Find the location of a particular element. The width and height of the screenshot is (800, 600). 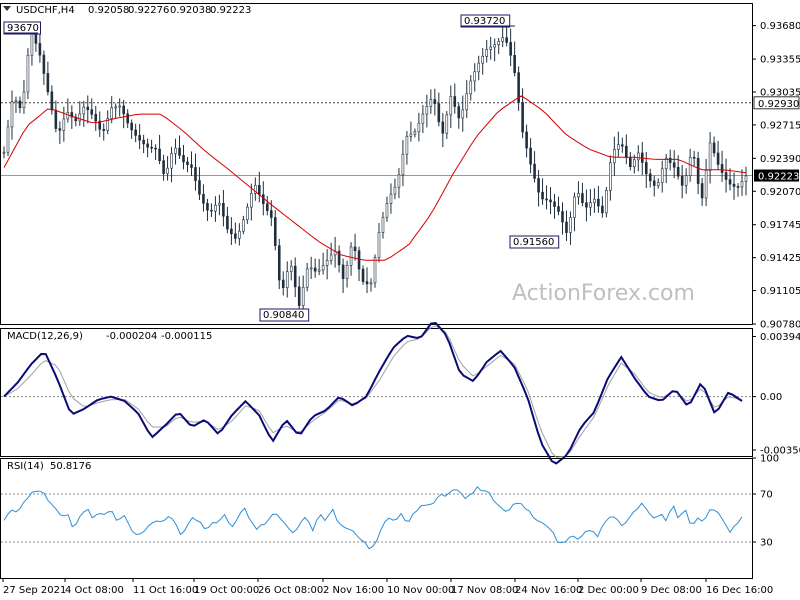

time-tick-label: 17 Nov 08:00 is located at coordinates (484, 590).